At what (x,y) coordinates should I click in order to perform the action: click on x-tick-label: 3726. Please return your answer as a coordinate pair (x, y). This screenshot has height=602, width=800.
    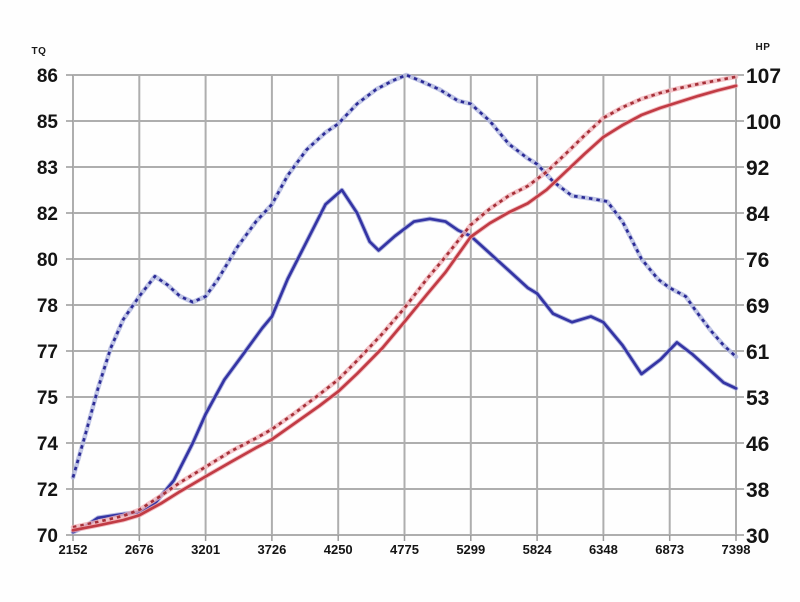
    Looking at the image, I should click on (271, 549).